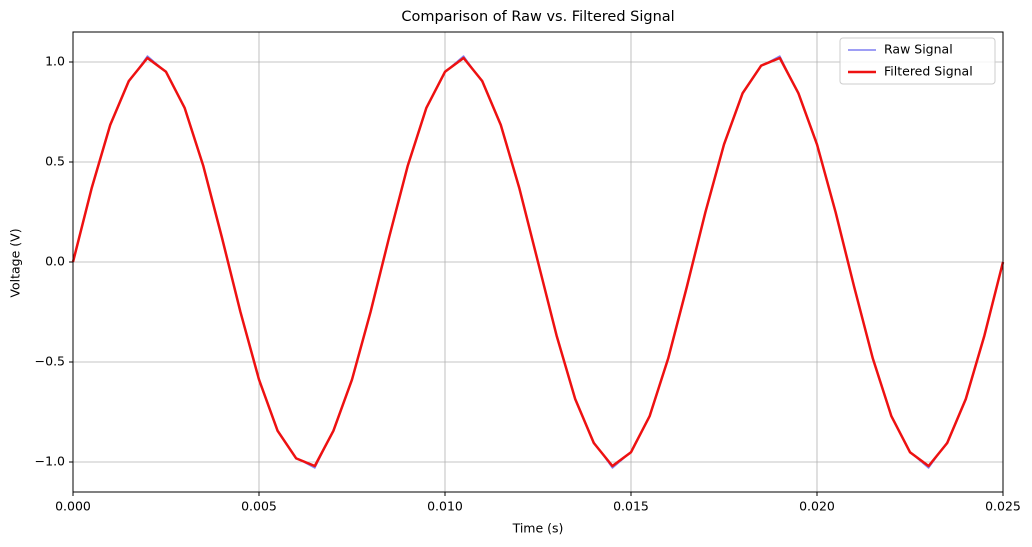 This screenshot has height=547, width=1032. I want to click on legend-label: Raw Signal, so click(918, 49).